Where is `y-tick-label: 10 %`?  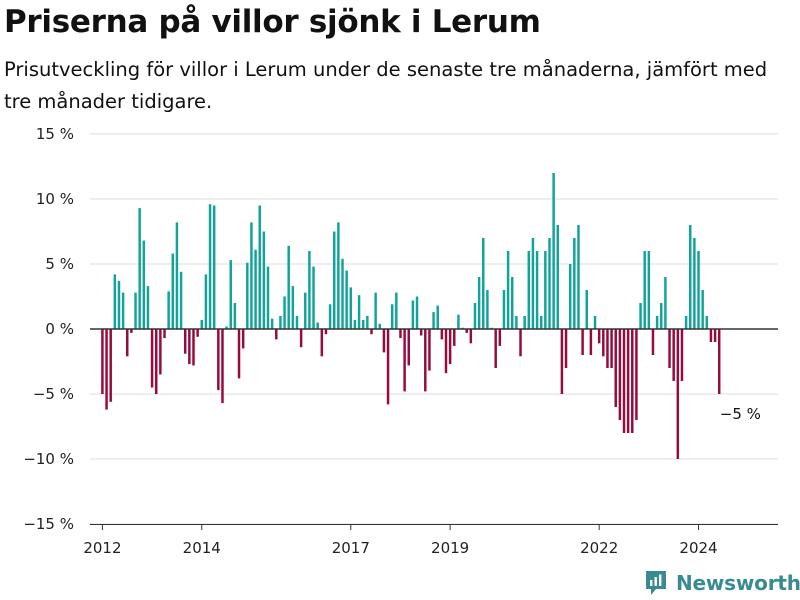
y-tick-label: 10 % is located at coordinates (55, 199).